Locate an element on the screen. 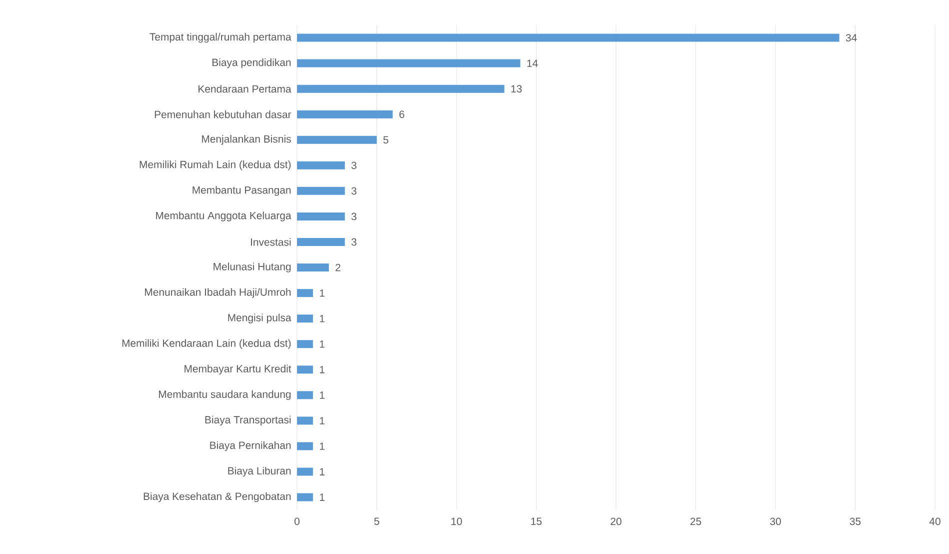  y-tick-label: Membantu Anggota Keluarga is located at coordinates (224, 217).